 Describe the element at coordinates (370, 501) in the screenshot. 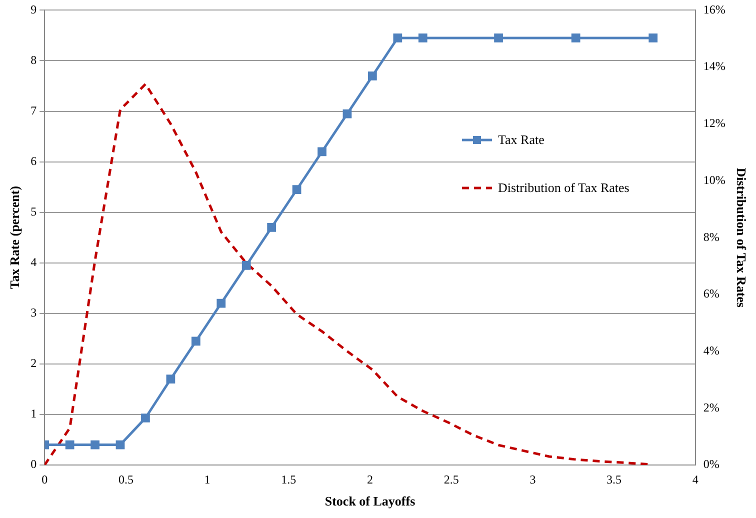

I see `x-axis-title: Stock of Layoffs` at that location.